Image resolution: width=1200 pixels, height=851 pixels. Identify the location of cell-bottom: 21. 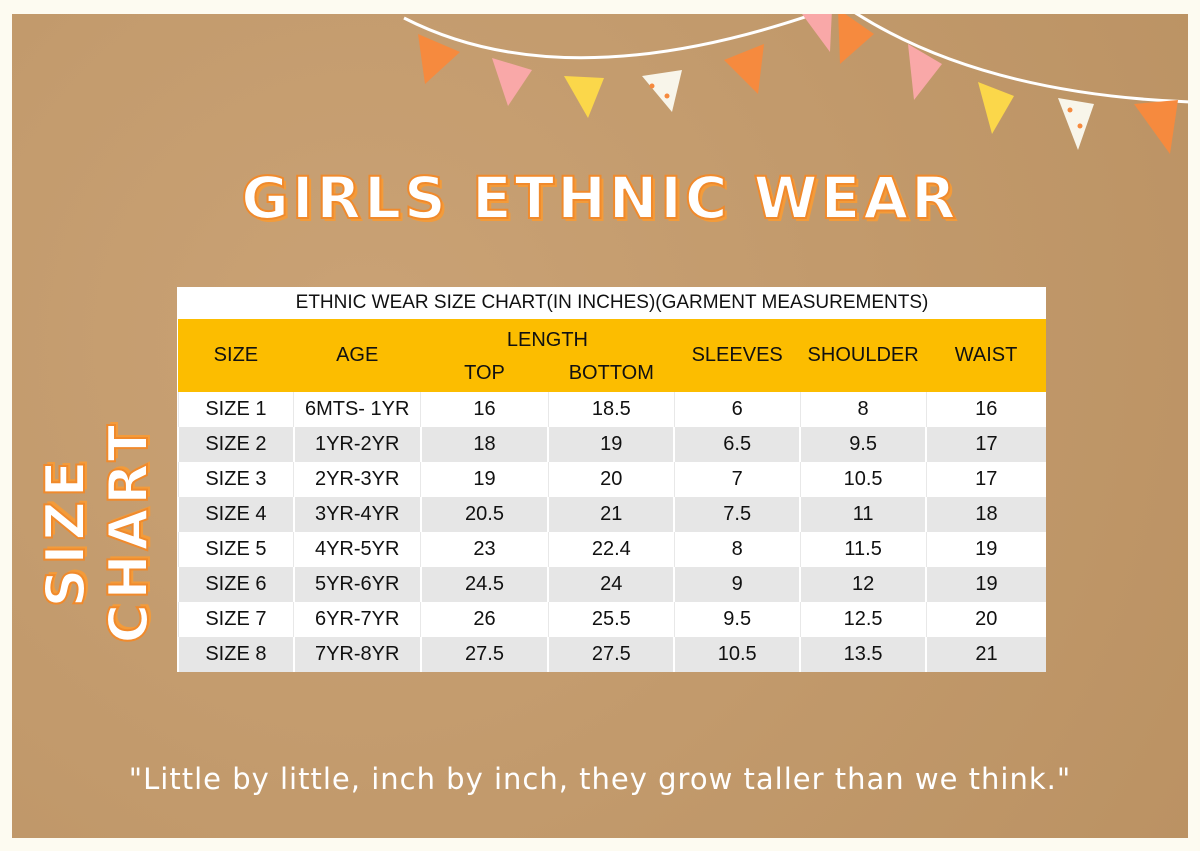
(611, 514).